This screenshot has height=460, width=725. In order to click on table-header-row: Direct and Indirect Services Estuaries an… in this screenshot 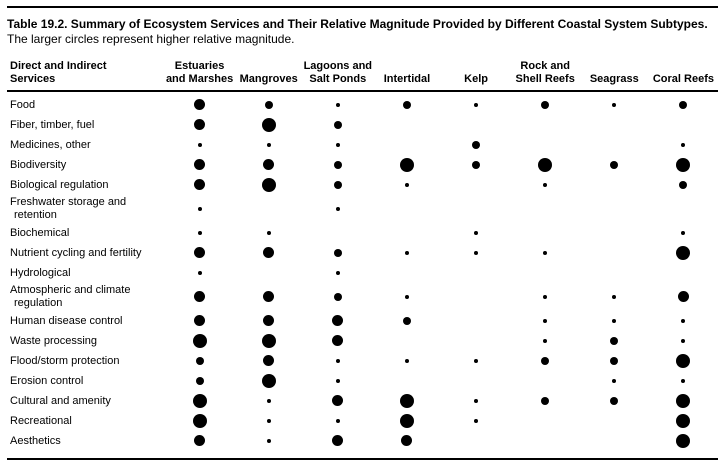, I will do `click(362, 76)`.